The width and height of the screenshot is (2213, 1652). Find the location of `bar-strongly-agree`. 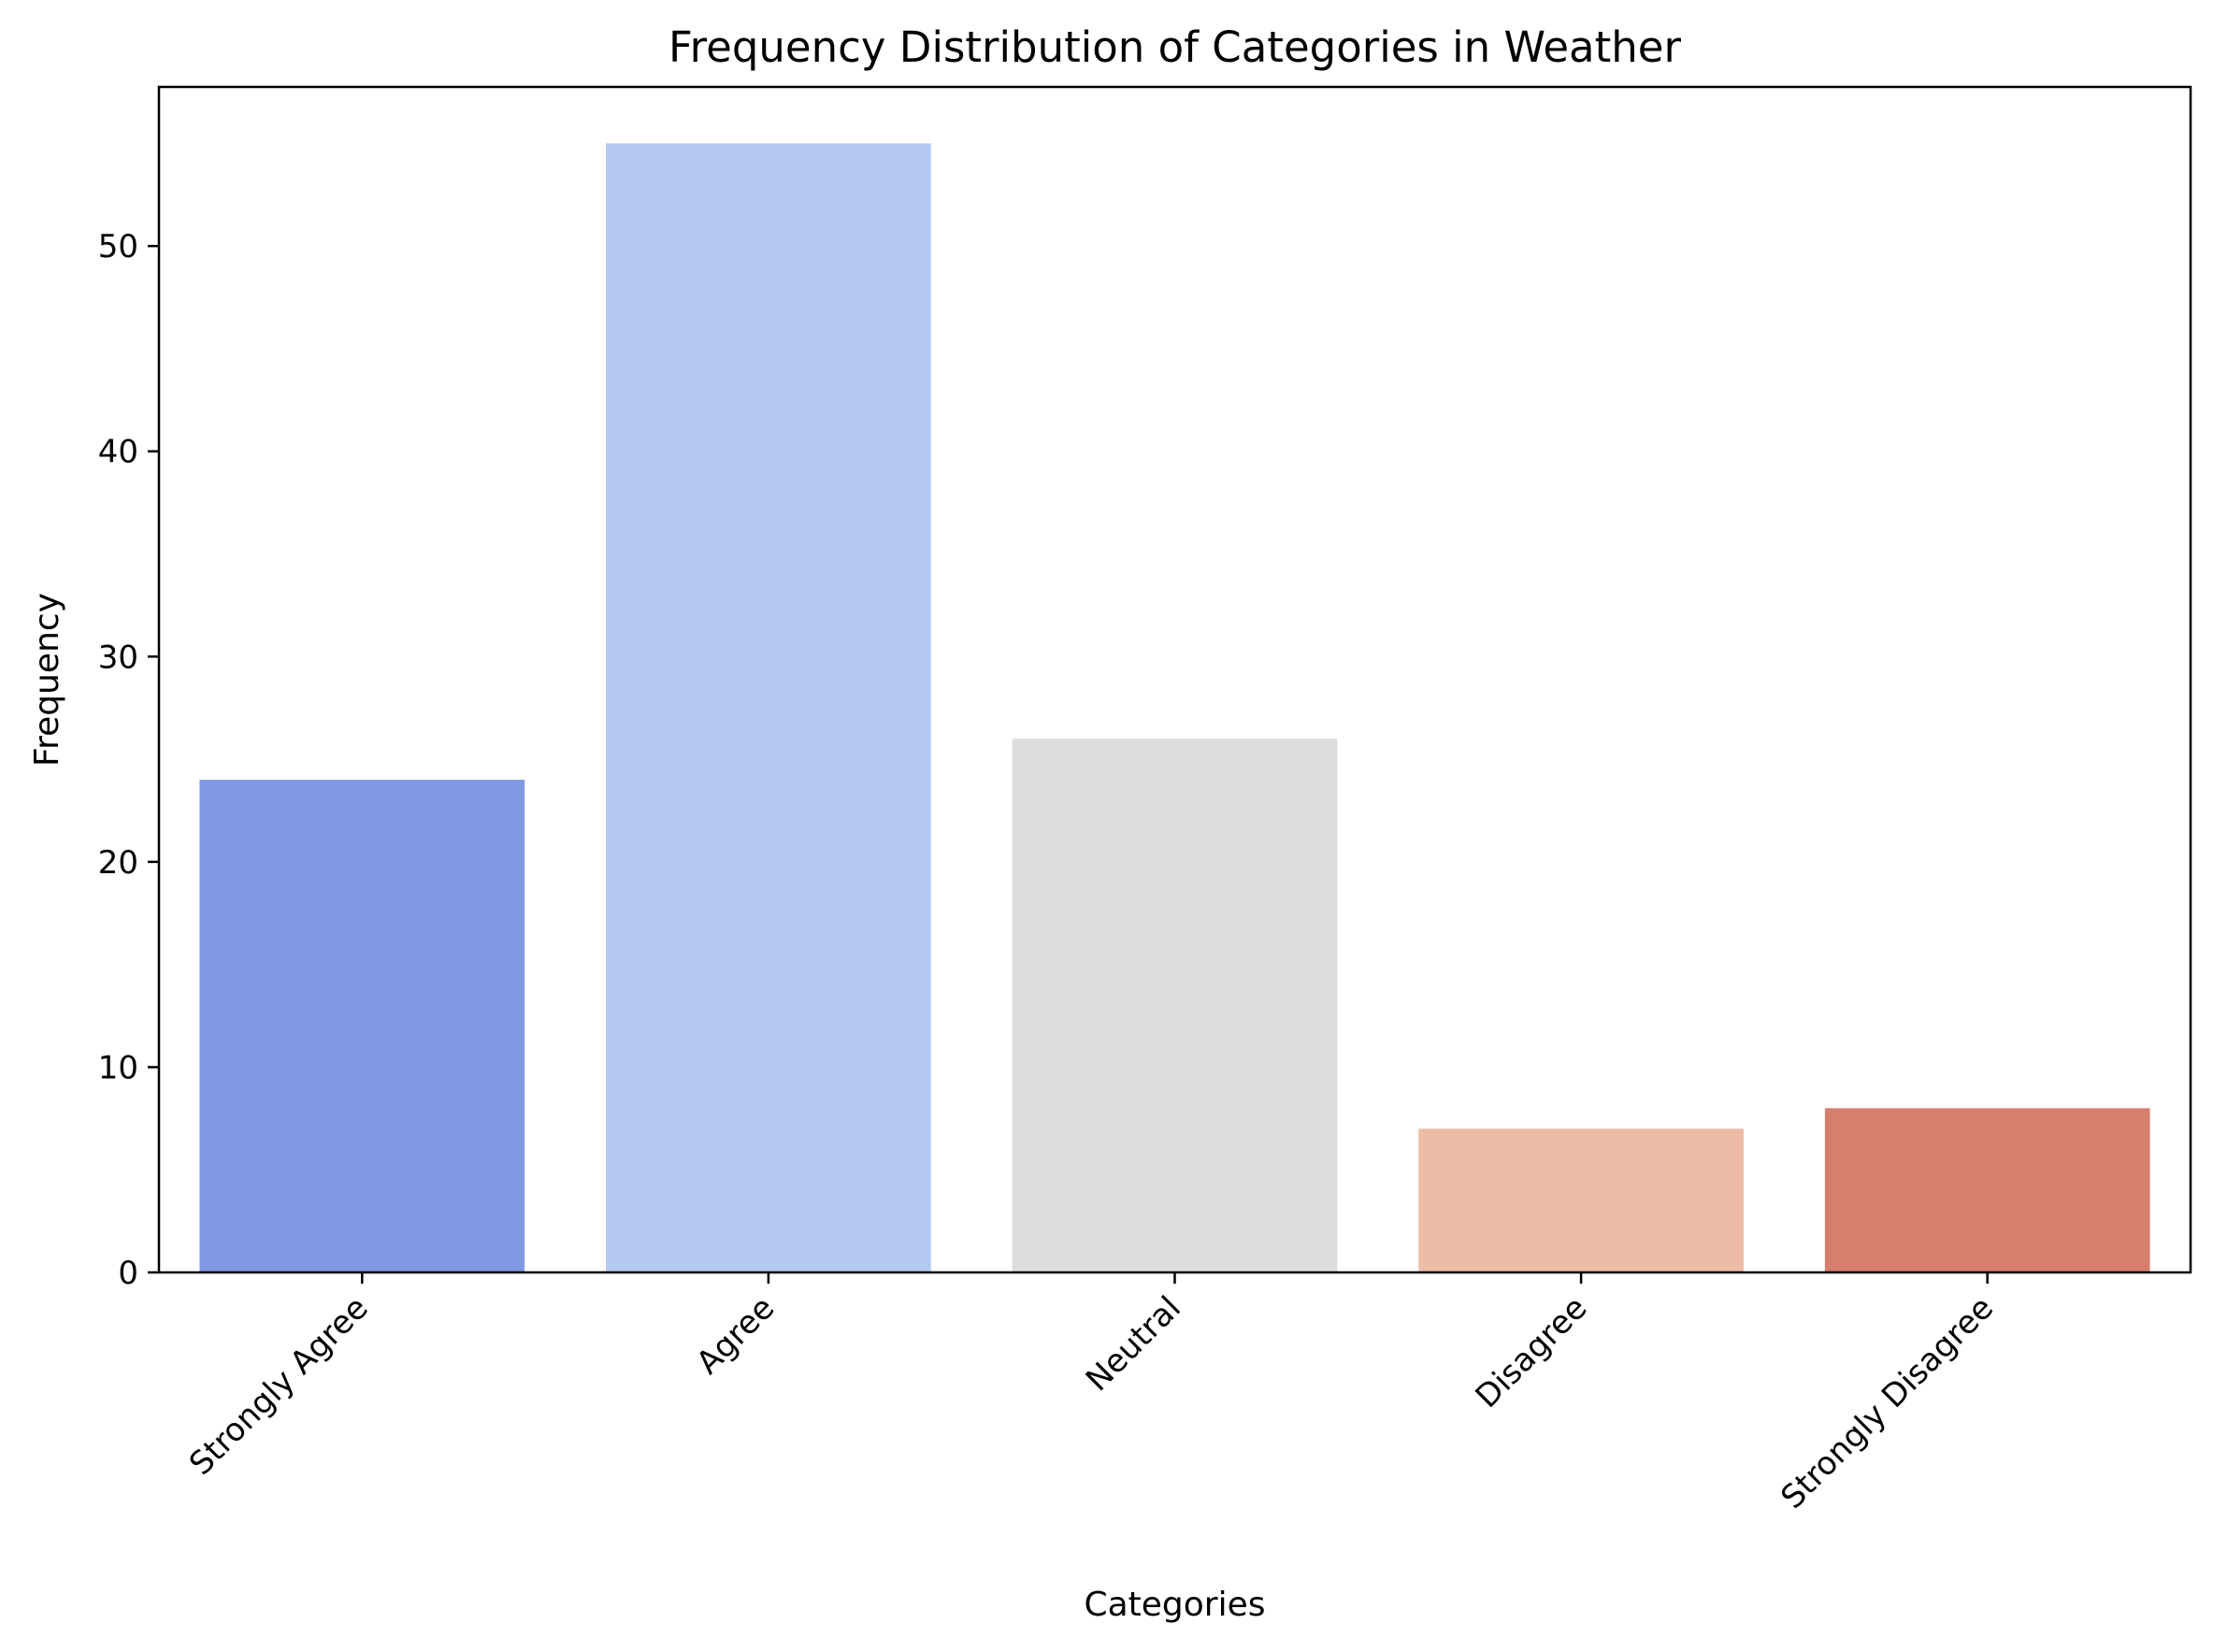

bar-strongly-agree is located at coordinates (362, 1026).